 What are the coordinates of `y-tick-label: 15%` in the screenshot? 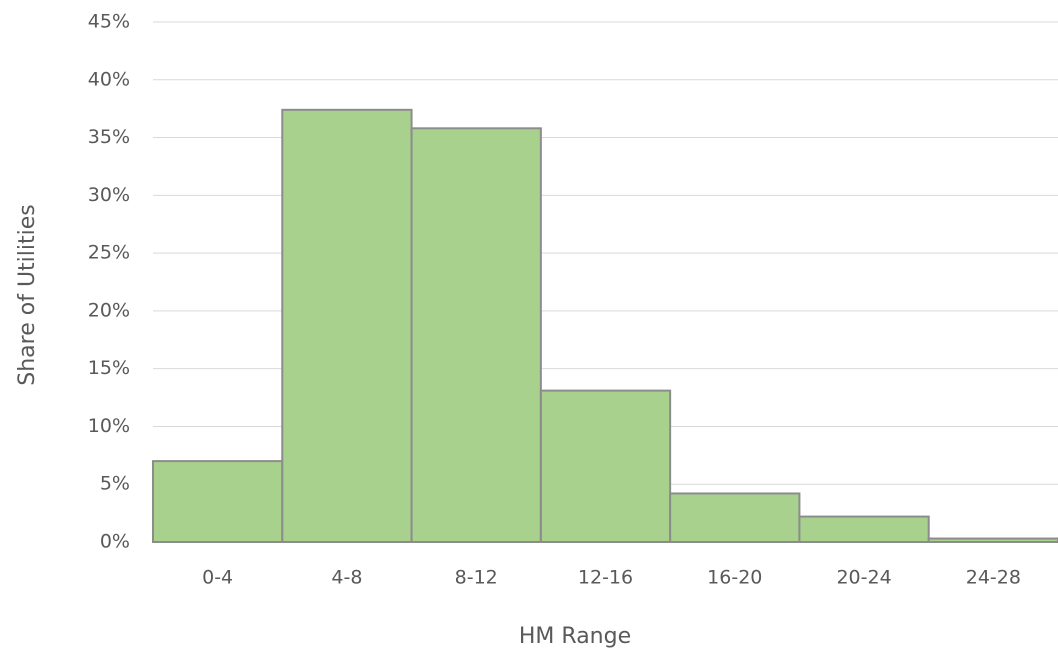 It's located at (109, 368).